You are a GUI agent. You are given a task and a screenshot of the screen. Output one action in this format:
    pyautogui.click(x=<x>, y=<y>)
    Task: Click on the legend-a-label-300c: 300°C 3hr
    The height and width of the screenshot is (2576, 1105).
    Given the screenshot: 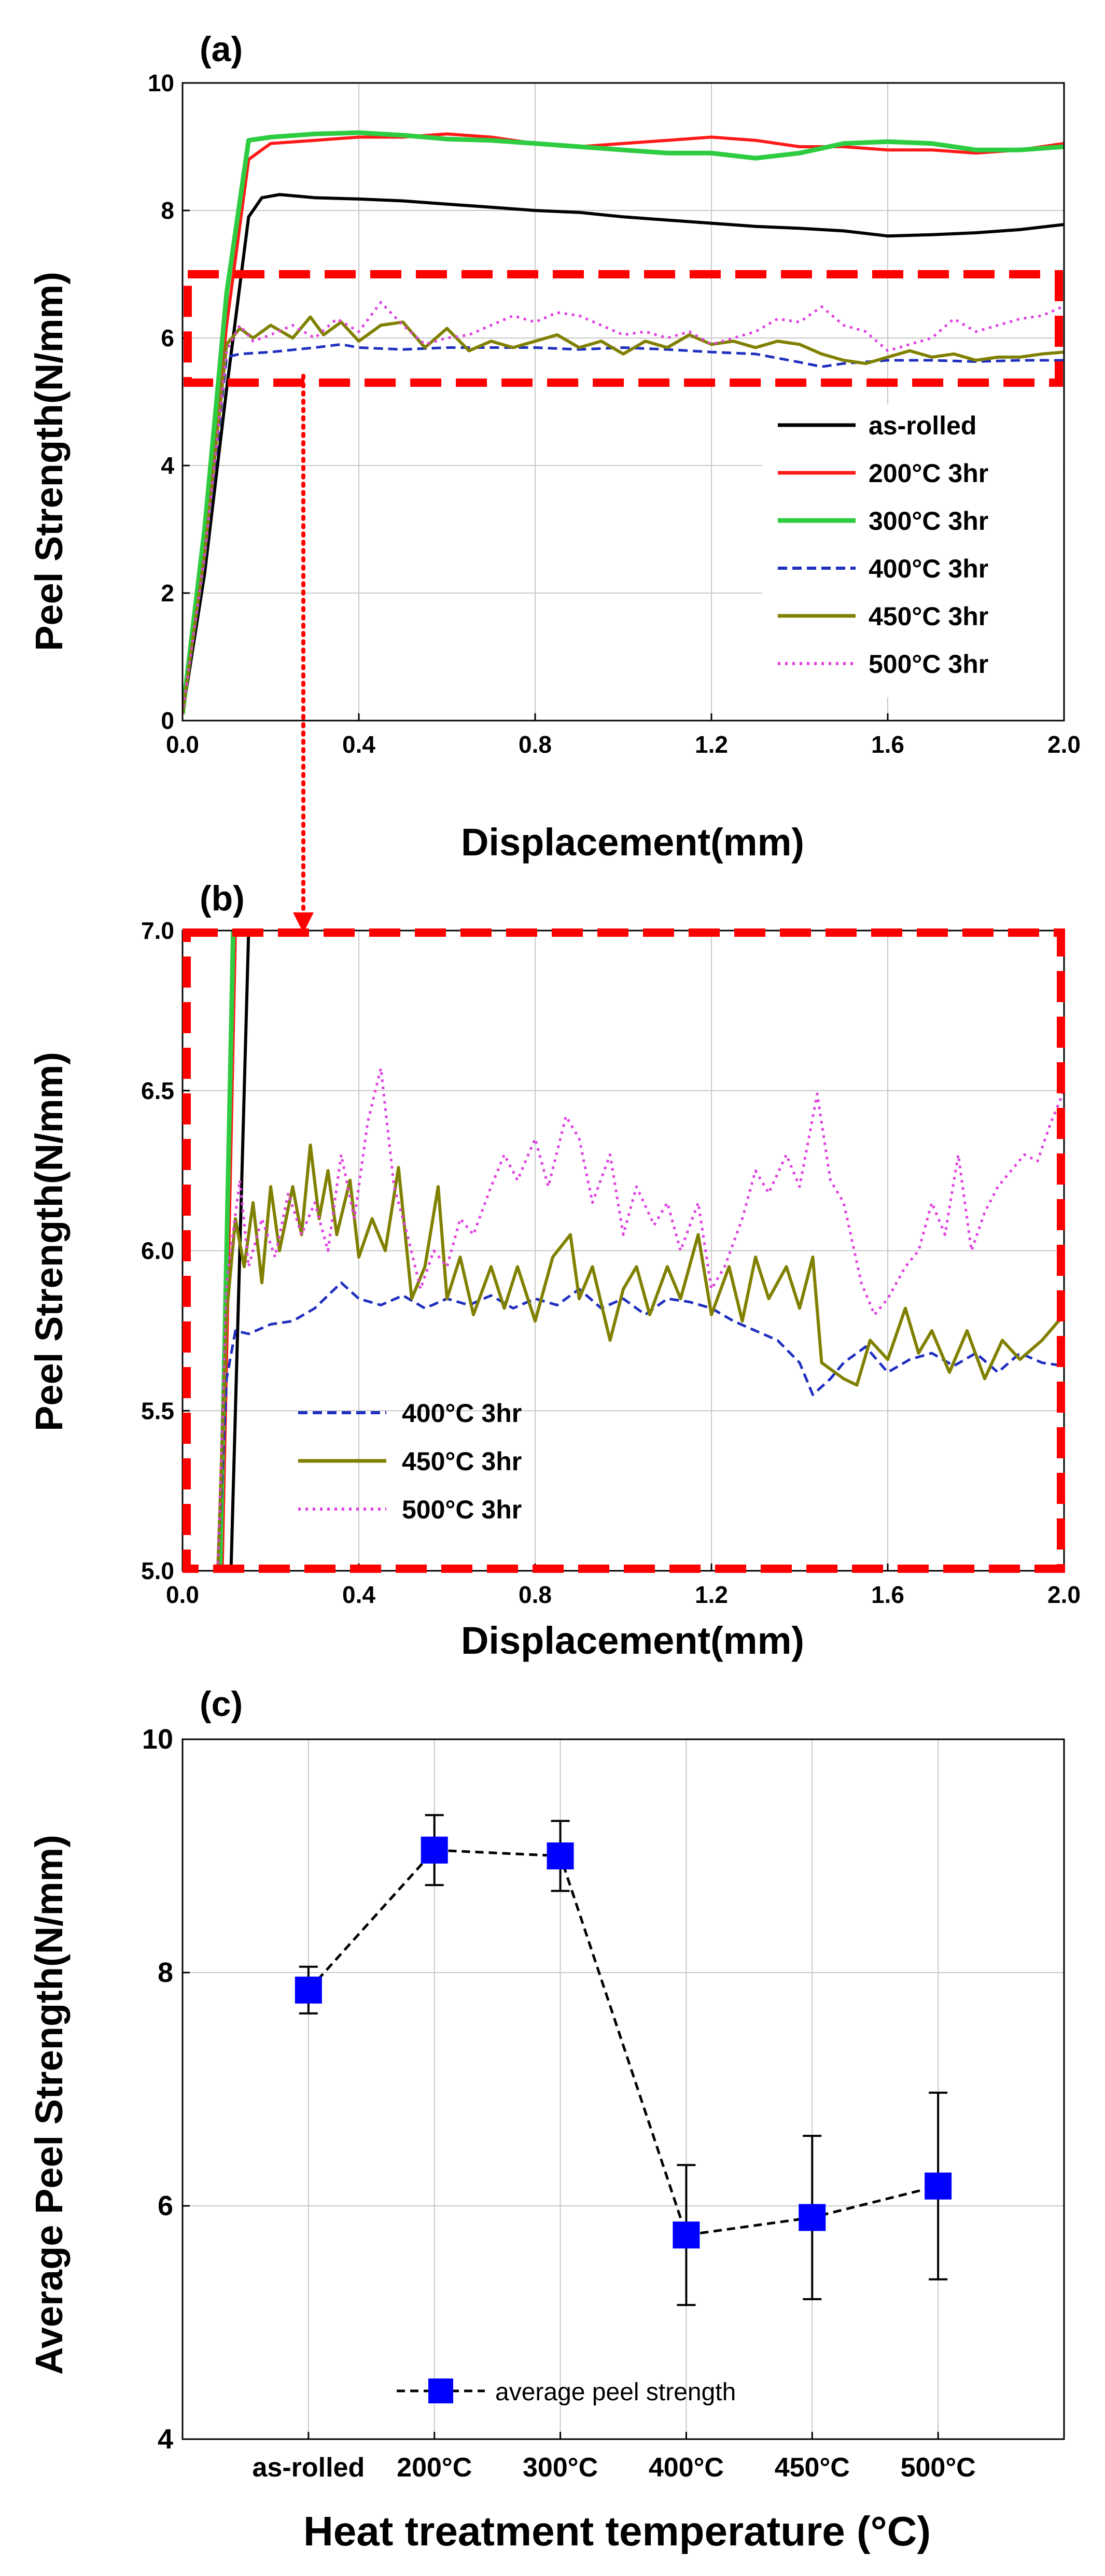 What is the action you would take?
    pyautogui.click(x=928, y=521)
    